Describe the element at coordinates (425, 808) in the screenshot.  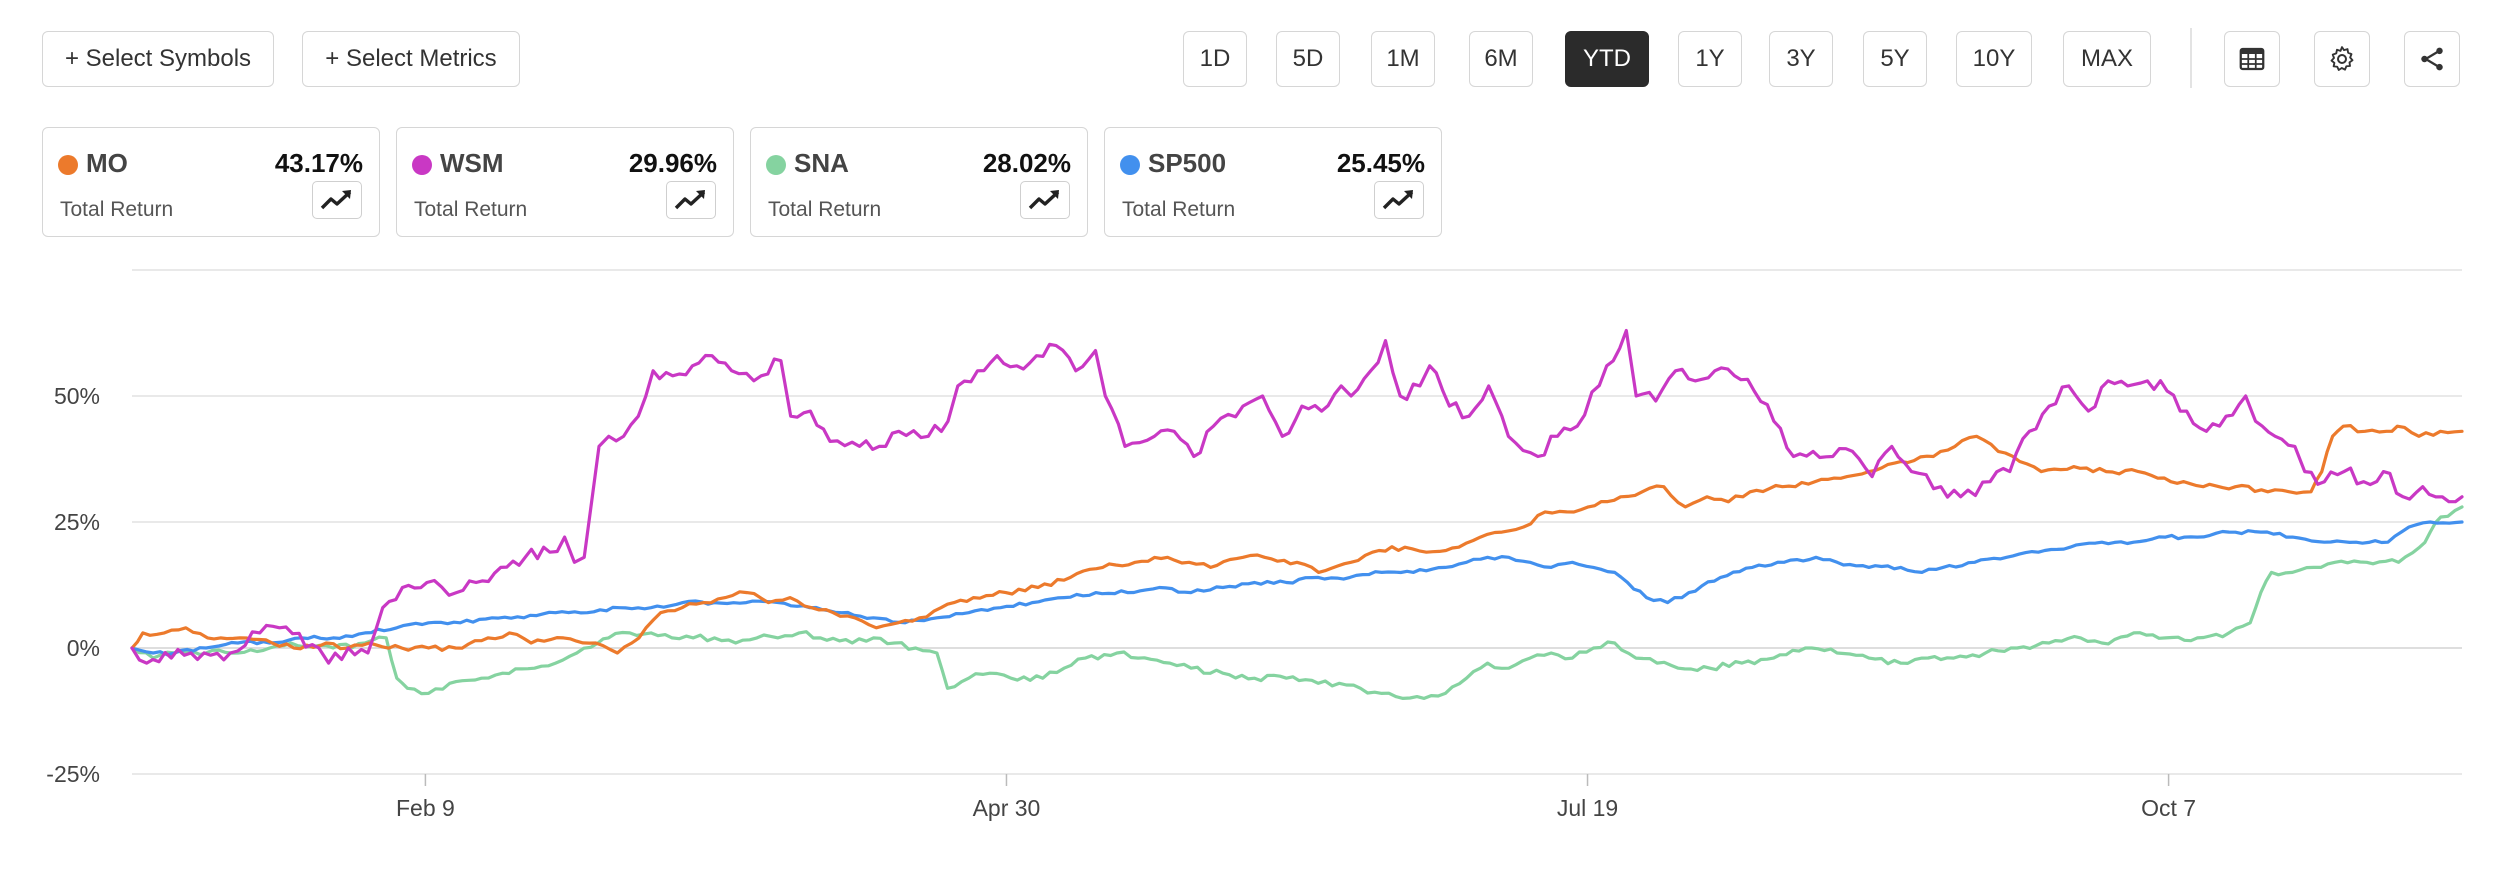
I see `x-tick-label: Feb 9` at that location.